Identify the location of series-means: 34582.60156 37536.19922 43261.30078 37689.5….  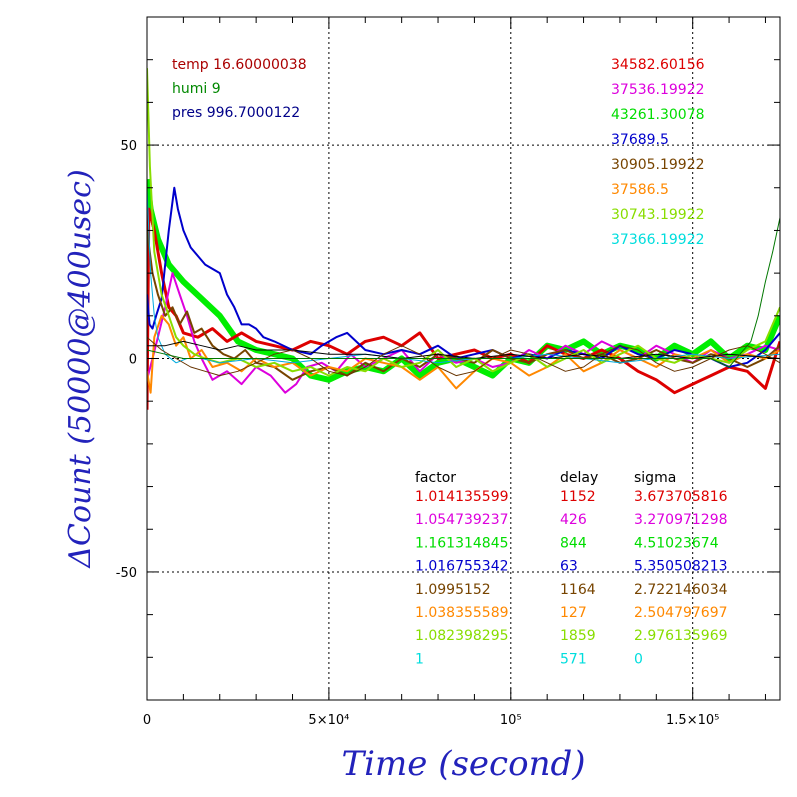
(658, 152).